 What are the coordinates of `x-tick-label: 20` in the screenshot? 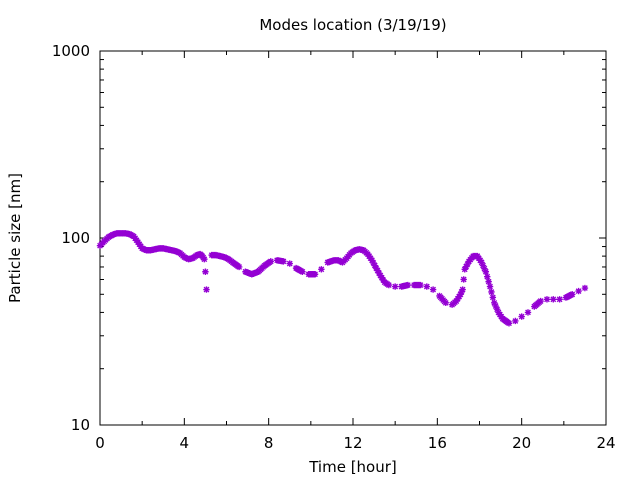 It's located at (521, 443).